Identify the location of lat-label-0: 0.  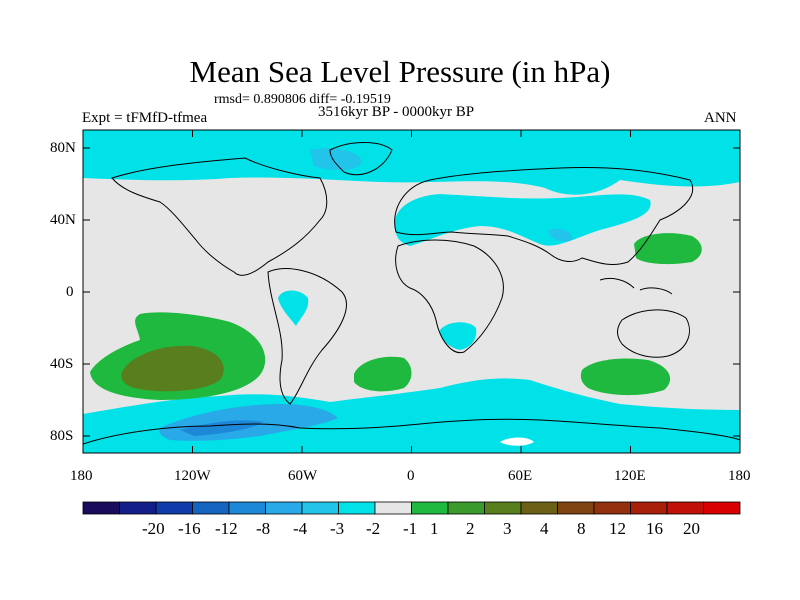
(70, 292).